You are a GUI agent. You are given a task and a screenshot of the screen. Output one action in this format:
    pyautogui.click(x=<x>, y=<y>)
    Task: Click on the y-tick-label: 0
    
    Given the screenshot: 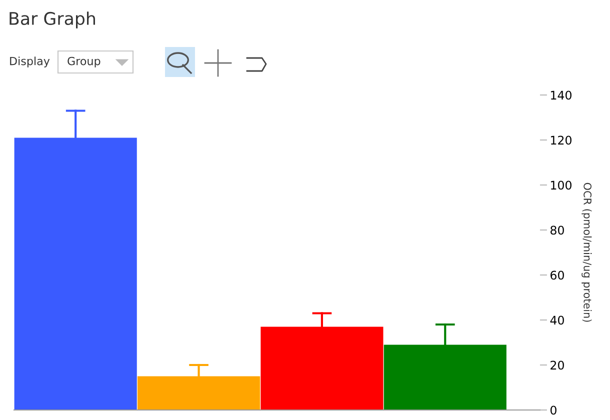 What is the action you would take?
    pyautogui.click(x=553, y=410)
    